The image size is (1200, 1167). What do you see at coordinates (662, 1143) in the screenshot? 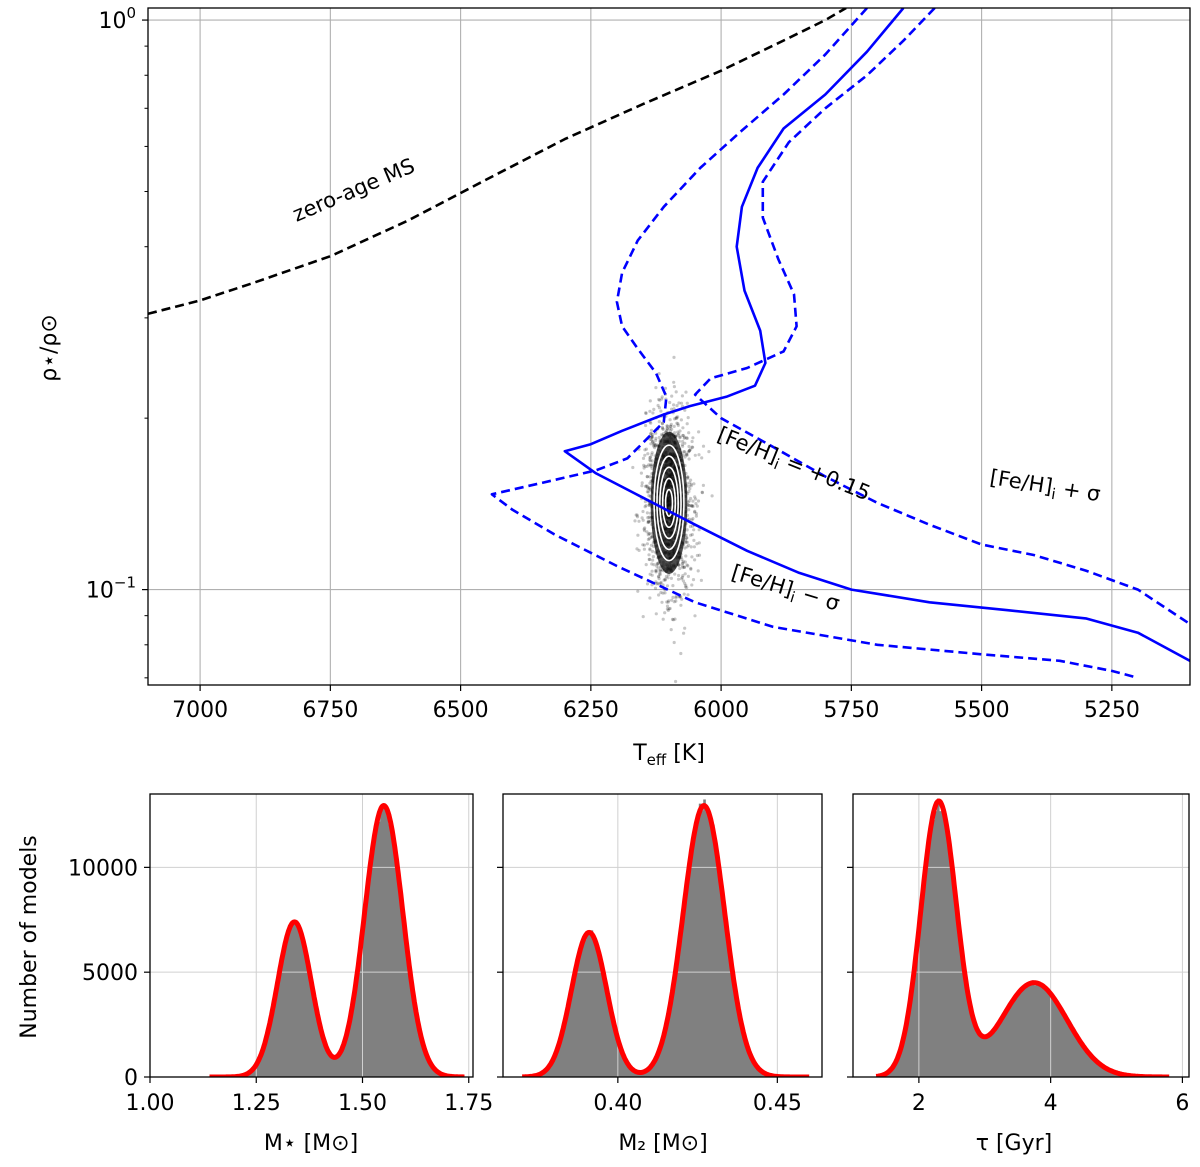
I see `hist-m2-x-label: M₂ [M⊙]` at bounding box center [662, 1143].